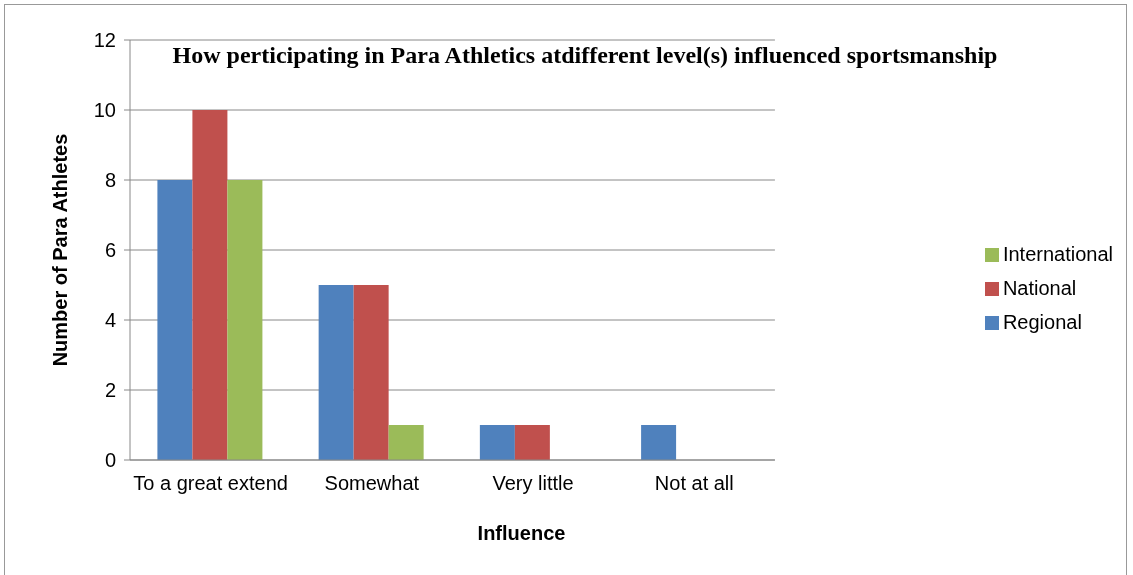 This screenshot has width=1133, height=575. What do you see at coordinates (110, 180) in the screenshot?
I see `y-tick-label: 8` at bounding box center [110, 180].